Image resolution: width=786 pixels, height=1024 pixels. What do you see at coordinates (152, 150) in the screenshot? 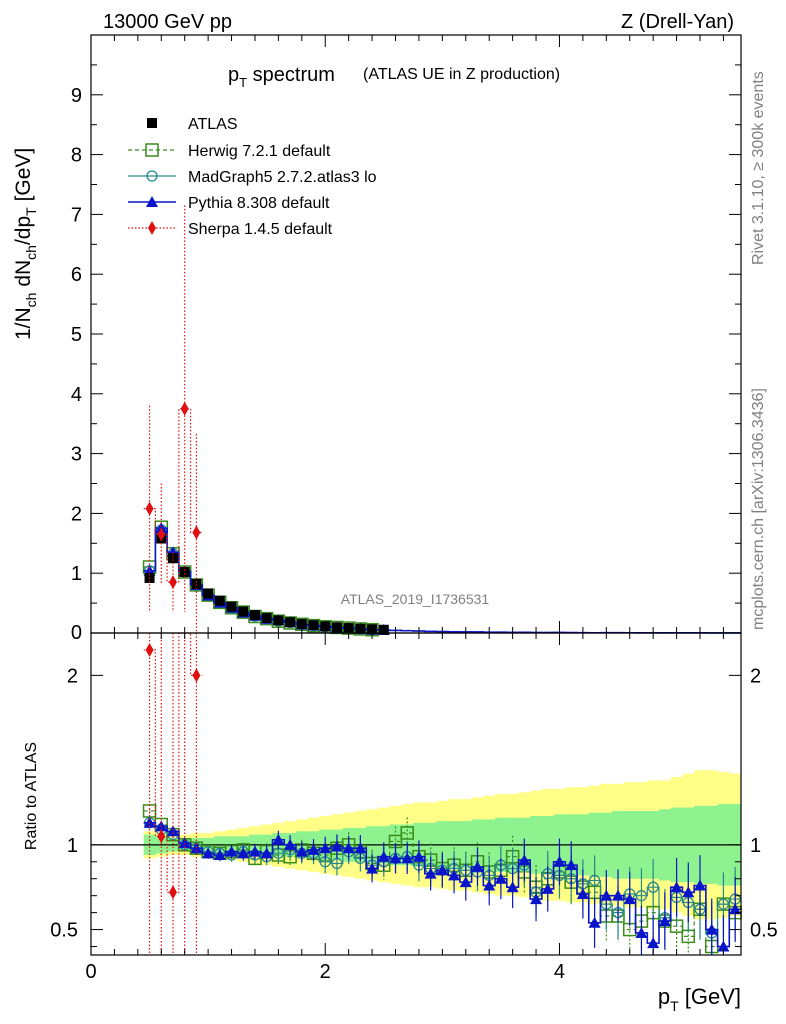
I see `legend-herwig-marker` at bounding box center [152, 150].